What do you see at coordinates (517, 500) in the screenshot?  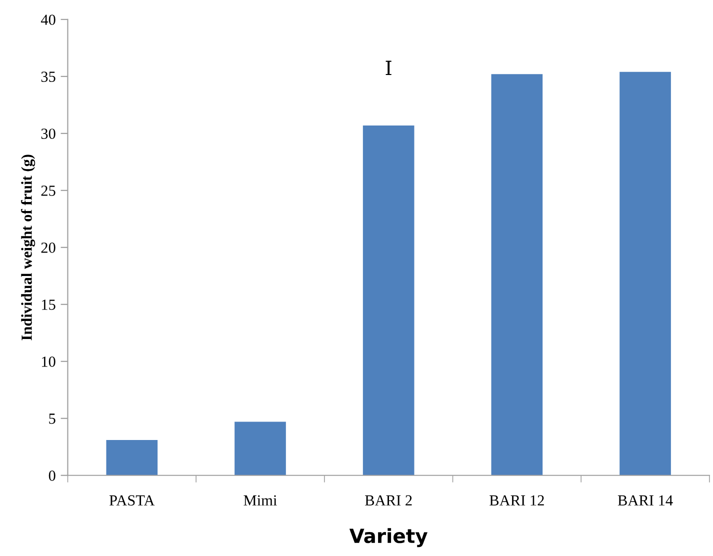 I see `x-tick-label: BARI 12` at bounding box center [517, 500].